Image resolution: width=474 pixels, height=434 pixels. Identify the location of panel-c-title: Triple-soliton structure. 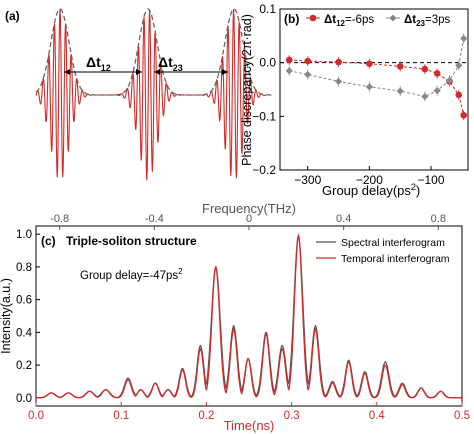
(131, 241).